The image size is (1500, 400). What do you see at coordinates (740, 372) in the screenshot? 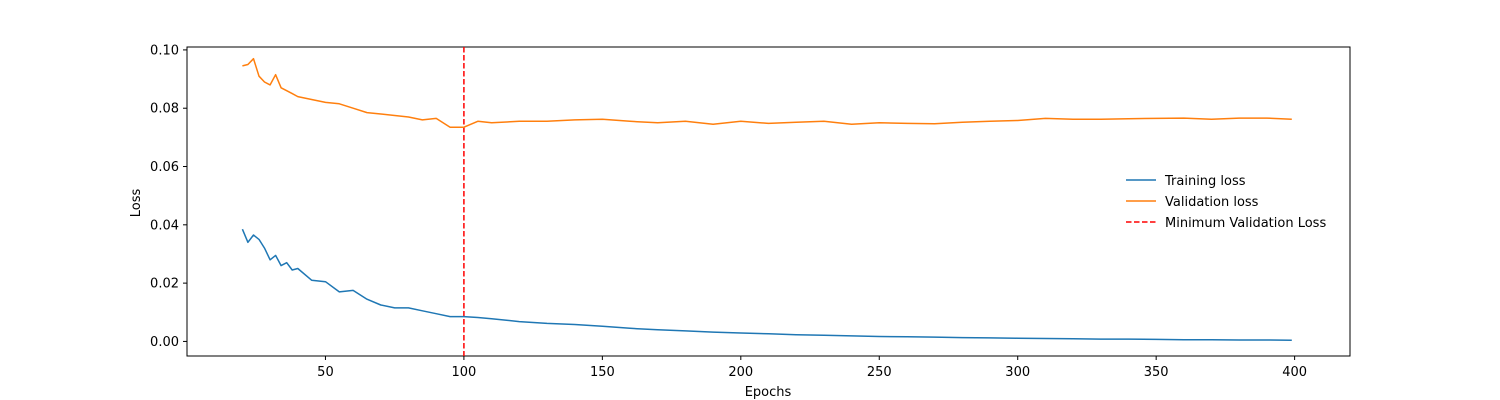
I see `x-tick-label-200: 200` at bounding box center [740, 372].